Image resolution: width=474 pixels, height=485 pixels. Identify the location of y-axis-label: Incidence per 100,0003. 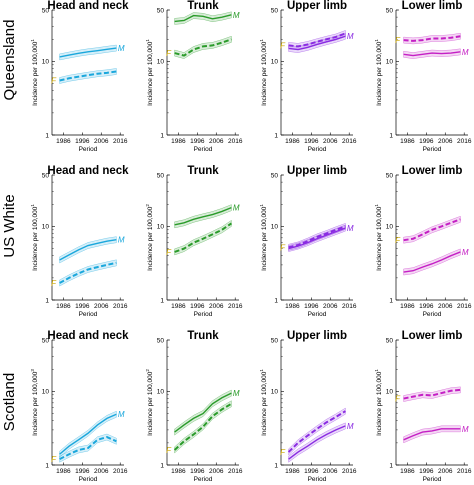
(34, 402).